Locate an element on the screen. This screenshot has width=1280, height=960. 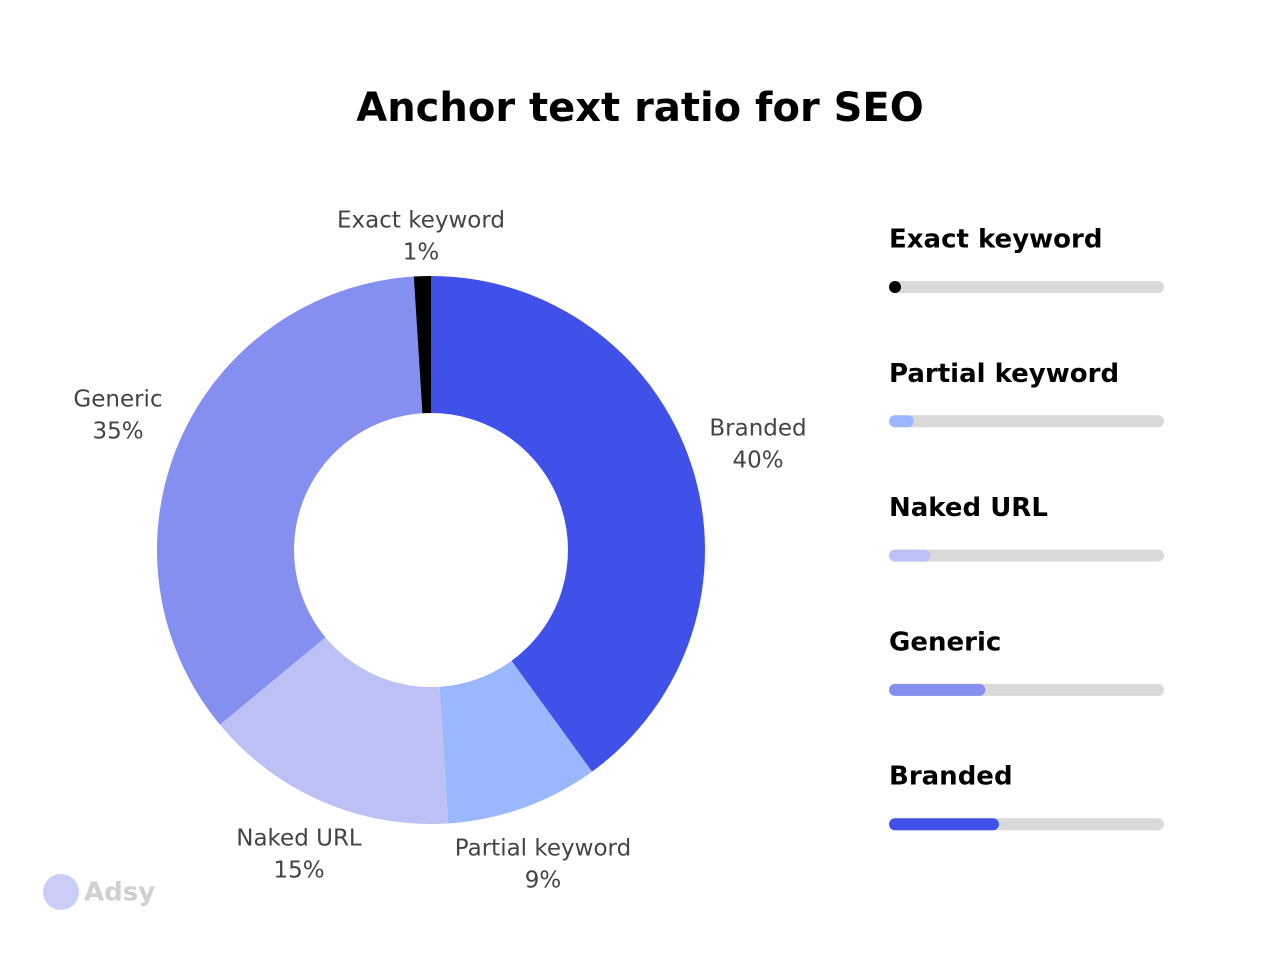
legend-label: Partial keyword is located at coordinates (1004, 374).